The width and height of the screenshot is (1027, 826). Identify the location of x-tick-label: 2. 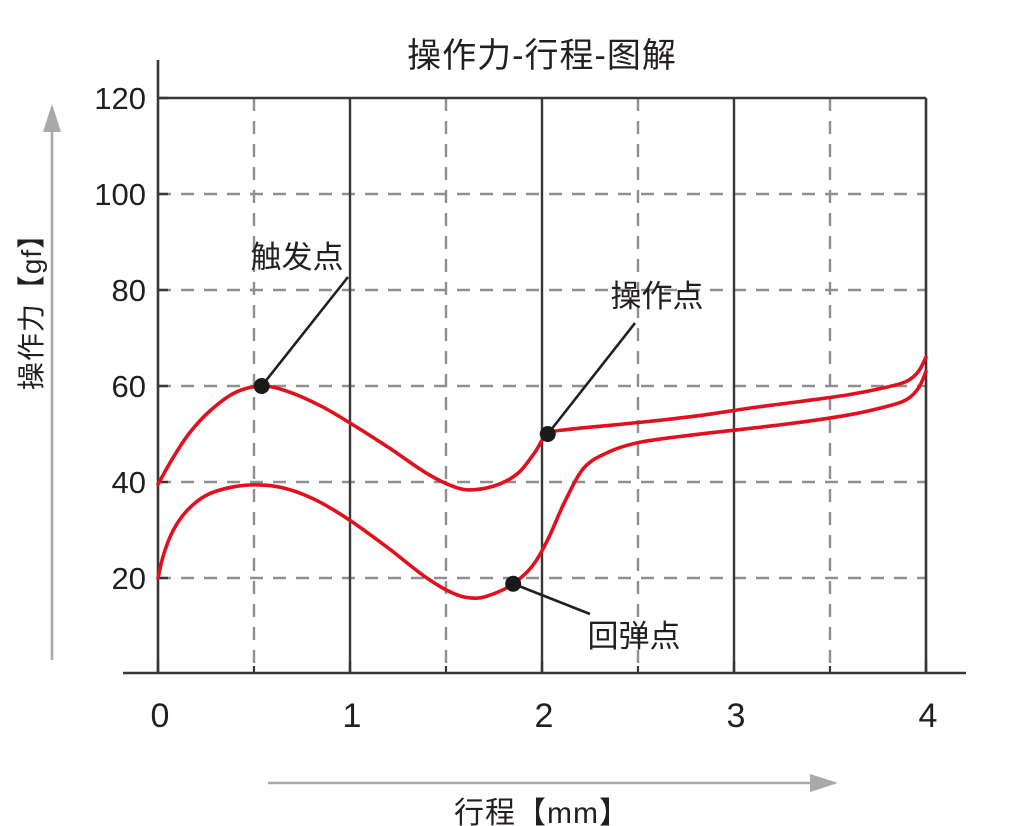
(544, 716).